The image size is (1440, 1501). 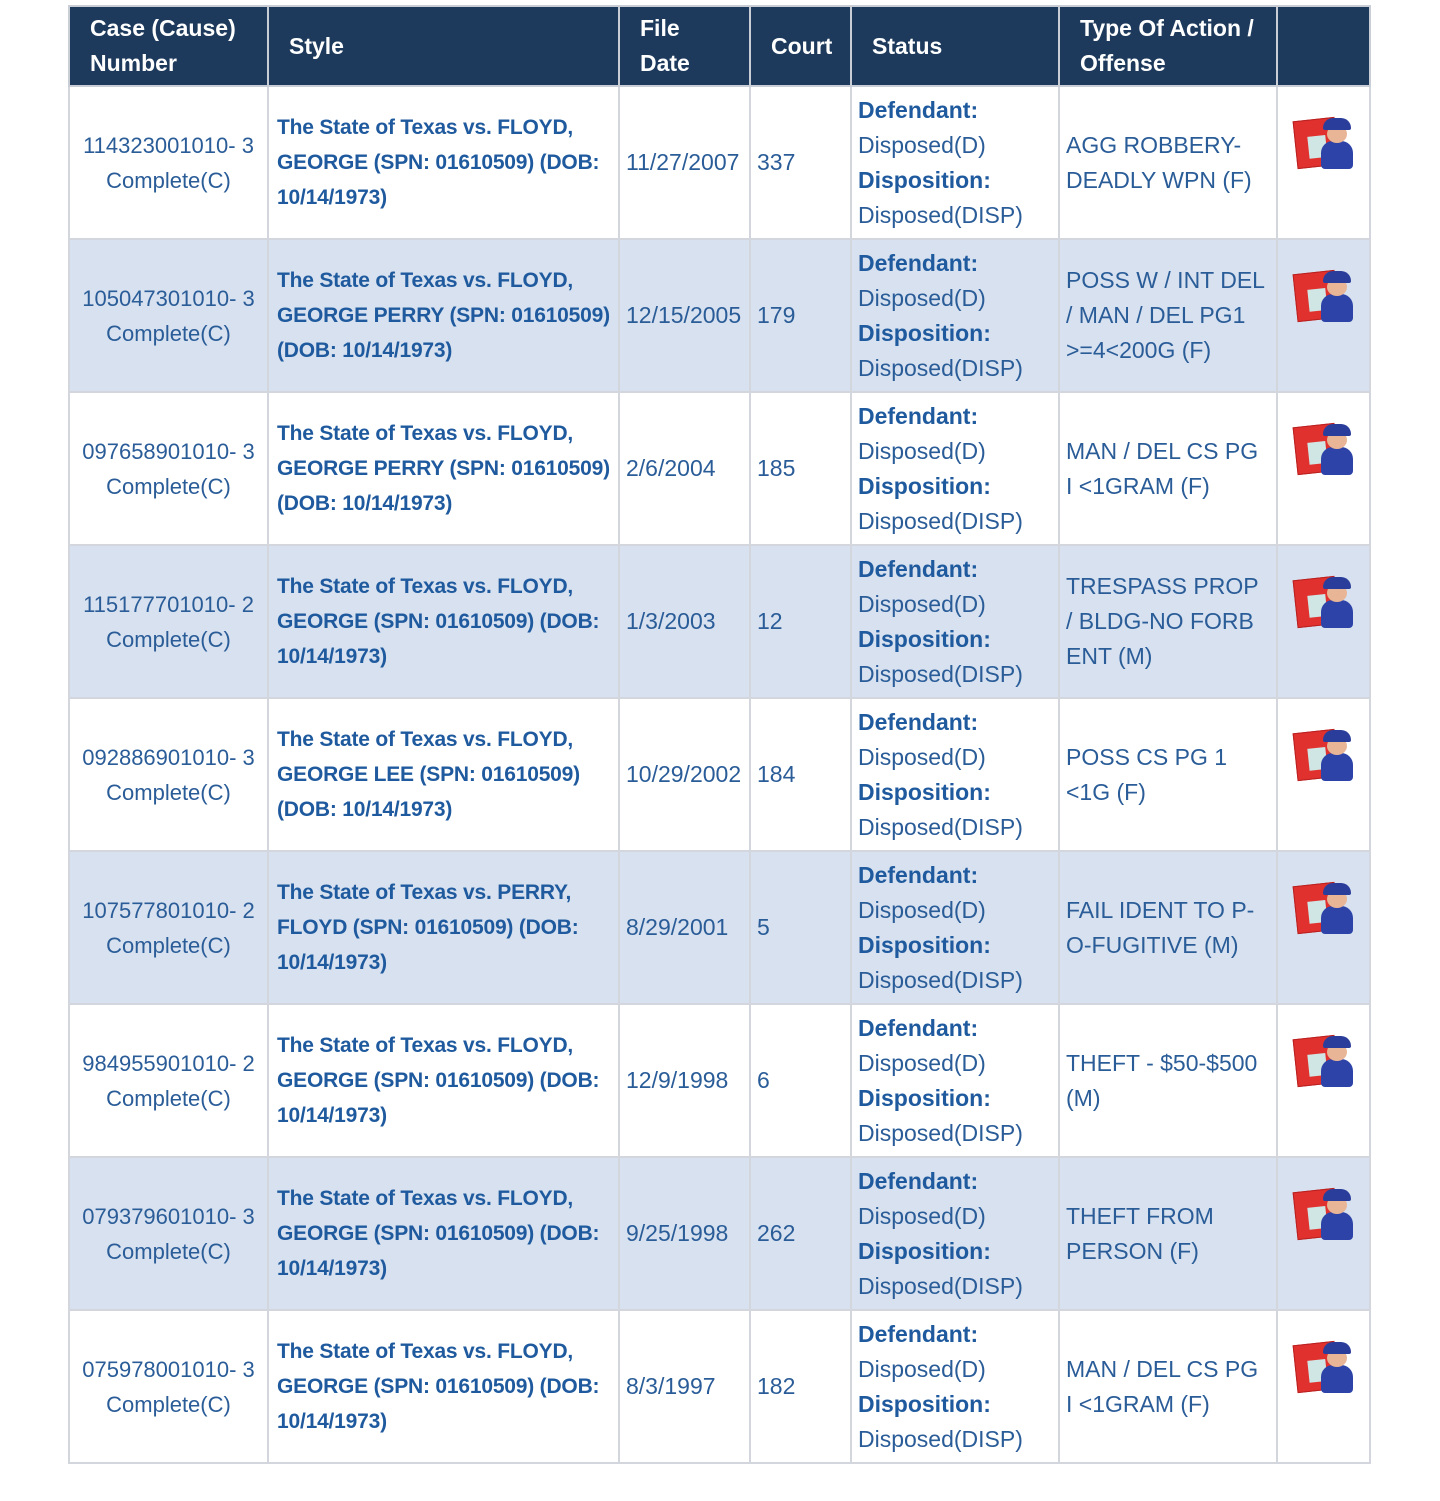 I want to click on header-court: Court, so click(x=800, y=46).